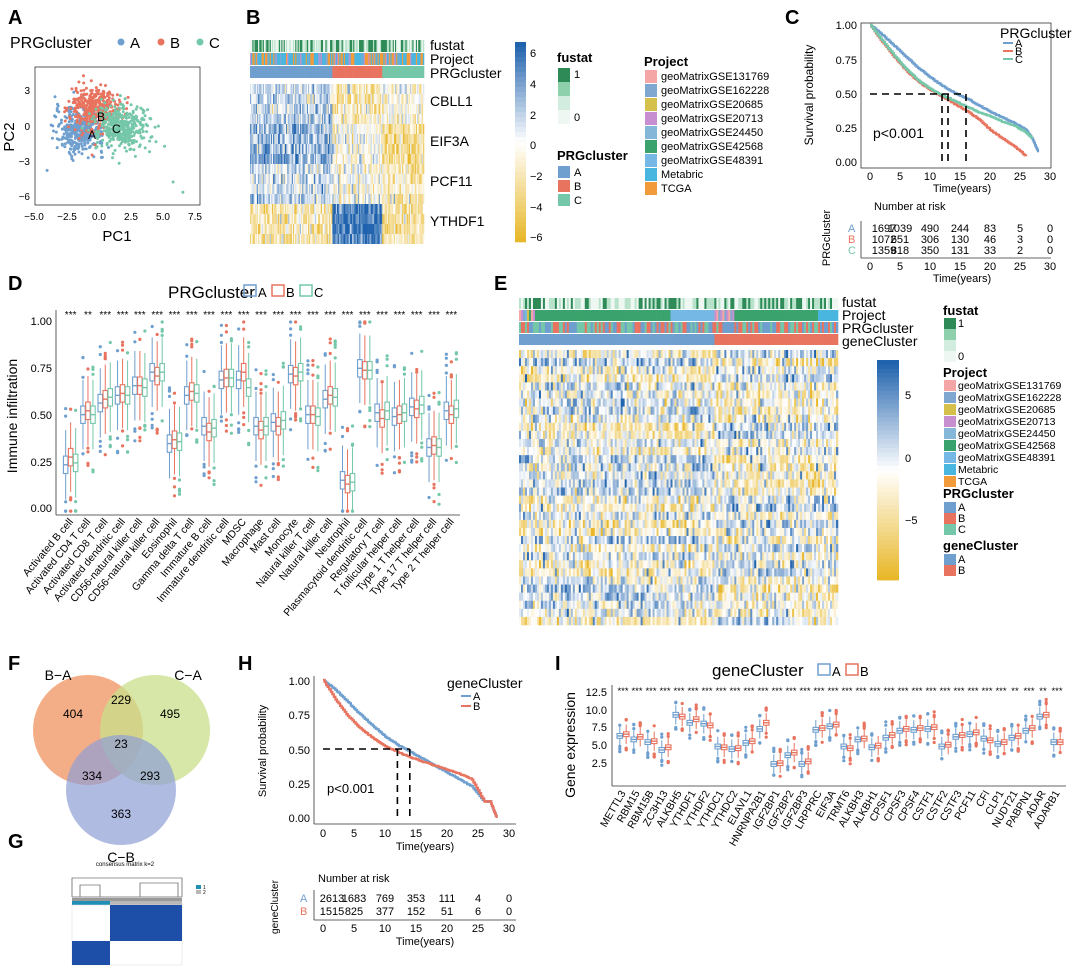 The height and width of the screenshot is (974, 1072). What do you see at coordinates (712, 147) in the screenshot?
I see `project-label: geoMatrixGSE42568` at bounding box center [712, 147].